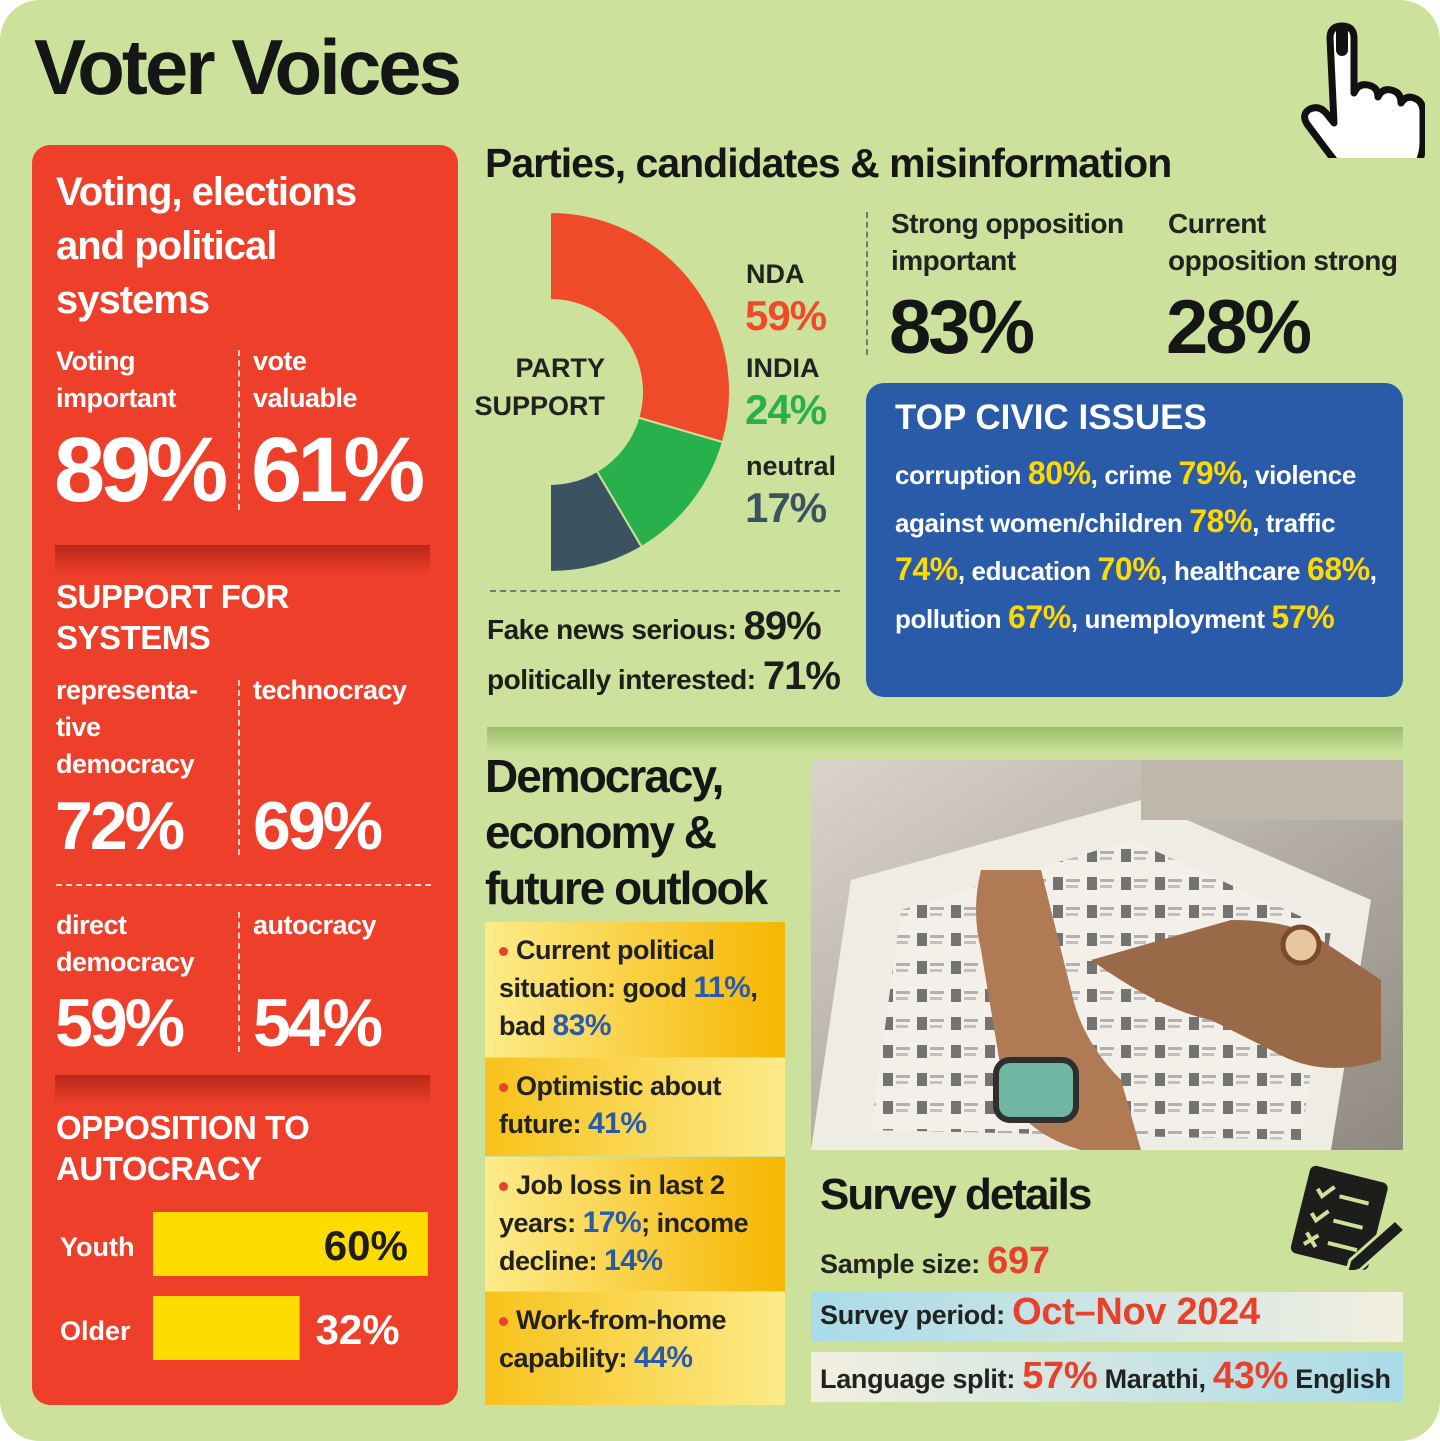 The width and height of the screenshot is (1440, 1441). Describe the element at coordinates (1283, 242) in the screenshot. I see `opinion-label: Current opposition strong` at that location.